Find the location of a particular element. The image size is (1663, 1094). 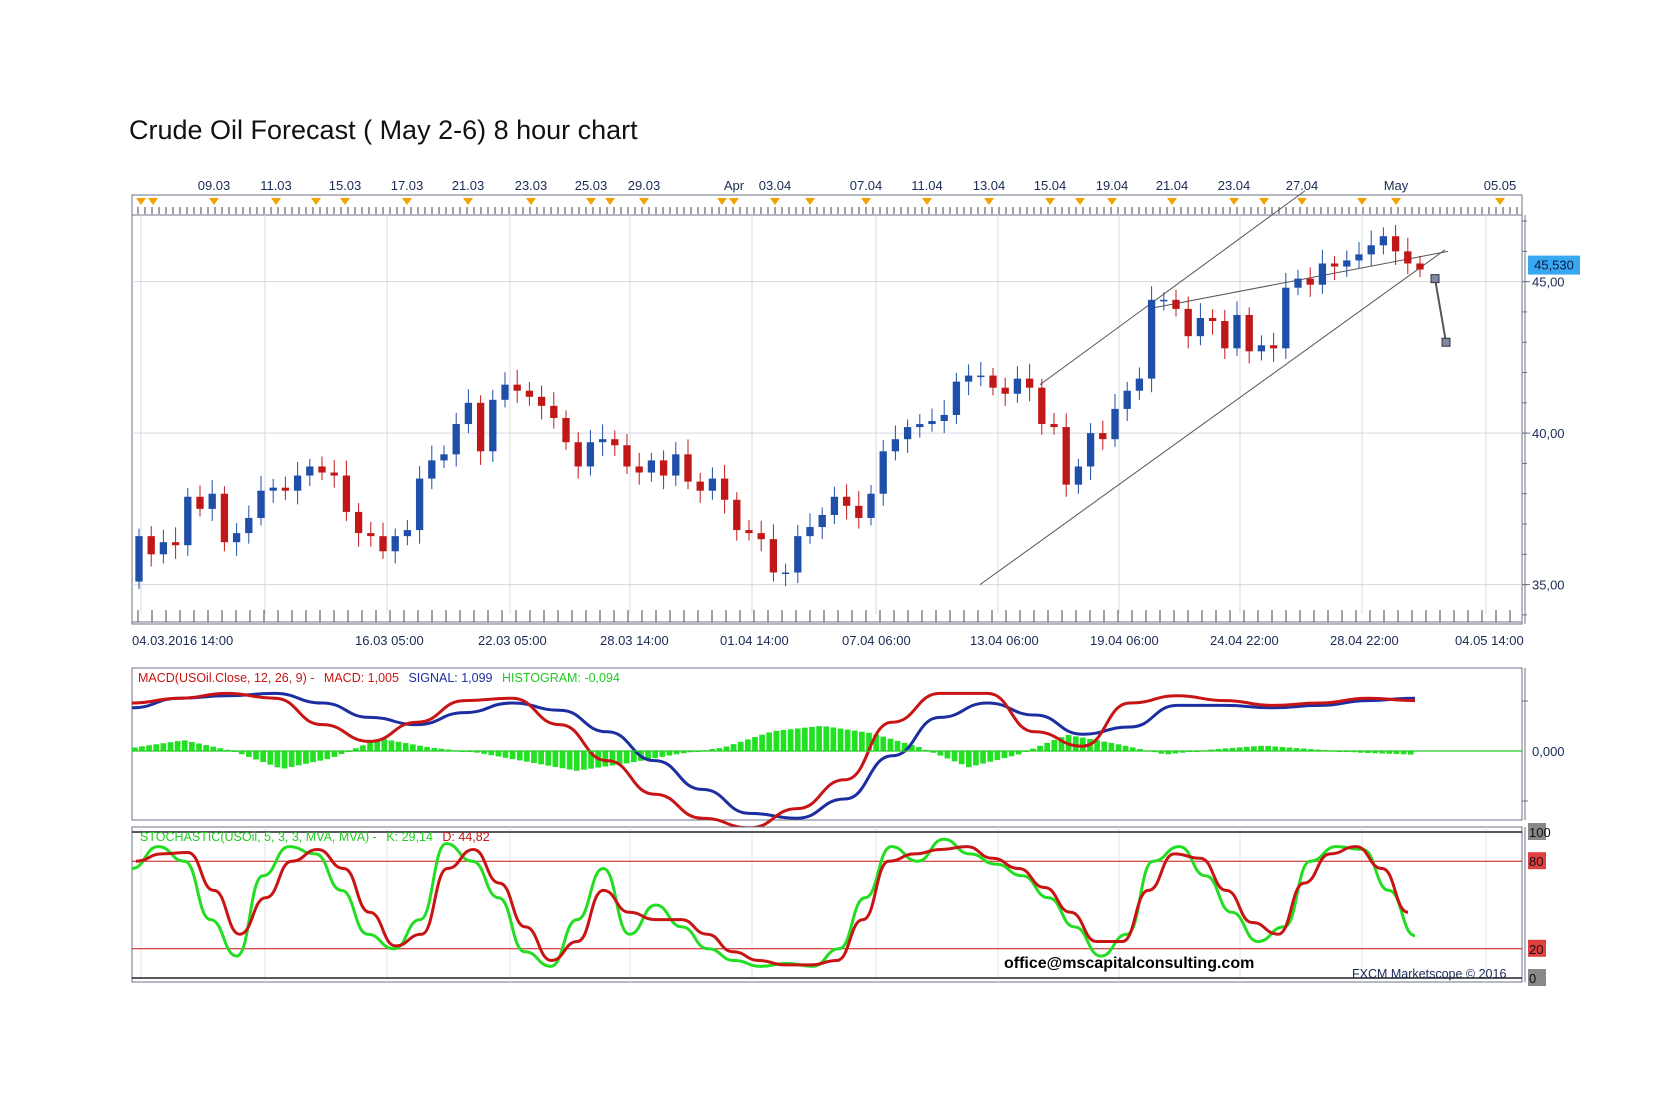

top-date-label: 07.04 is located at coordinates (866, 185).